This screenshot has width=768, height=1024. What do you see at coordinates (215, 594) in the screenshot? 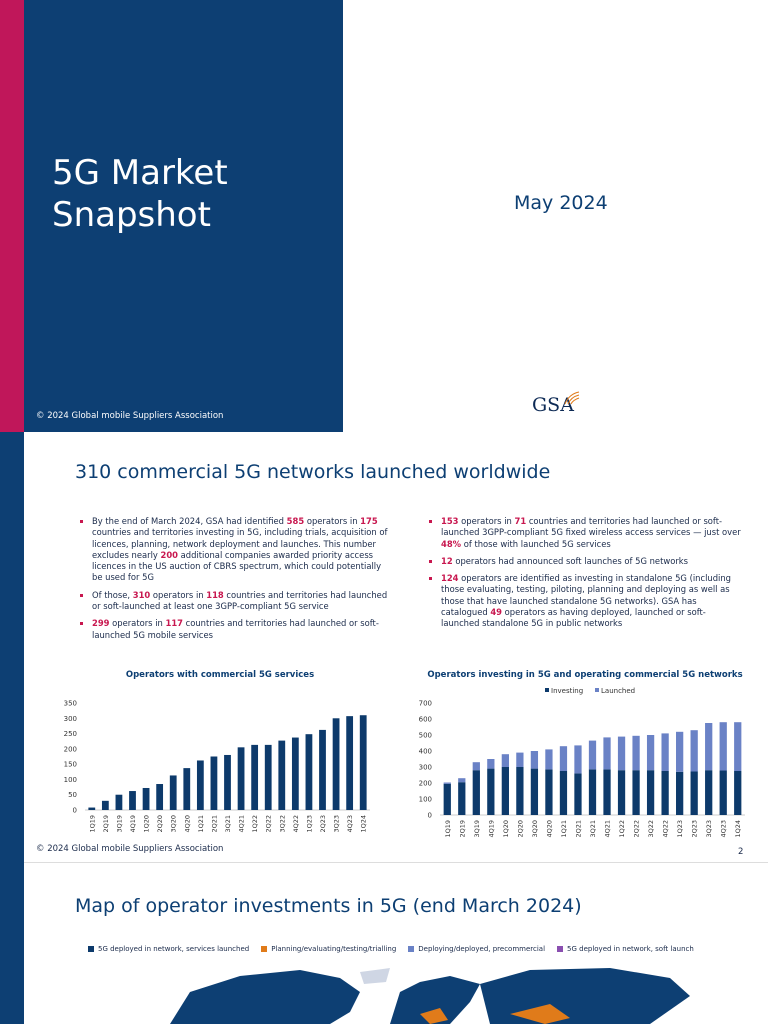
I see `highlight: 118` at bounding box center [215, 594].